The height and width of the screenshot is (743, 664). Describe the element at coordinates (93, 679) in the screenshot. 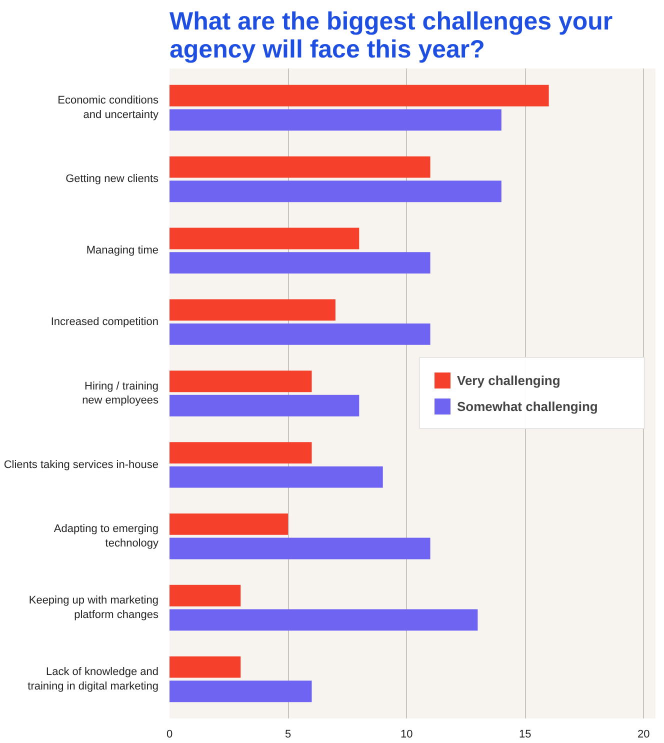

I see `y-tick-label: Lack of knowledge and training in digital marketing` at that location.